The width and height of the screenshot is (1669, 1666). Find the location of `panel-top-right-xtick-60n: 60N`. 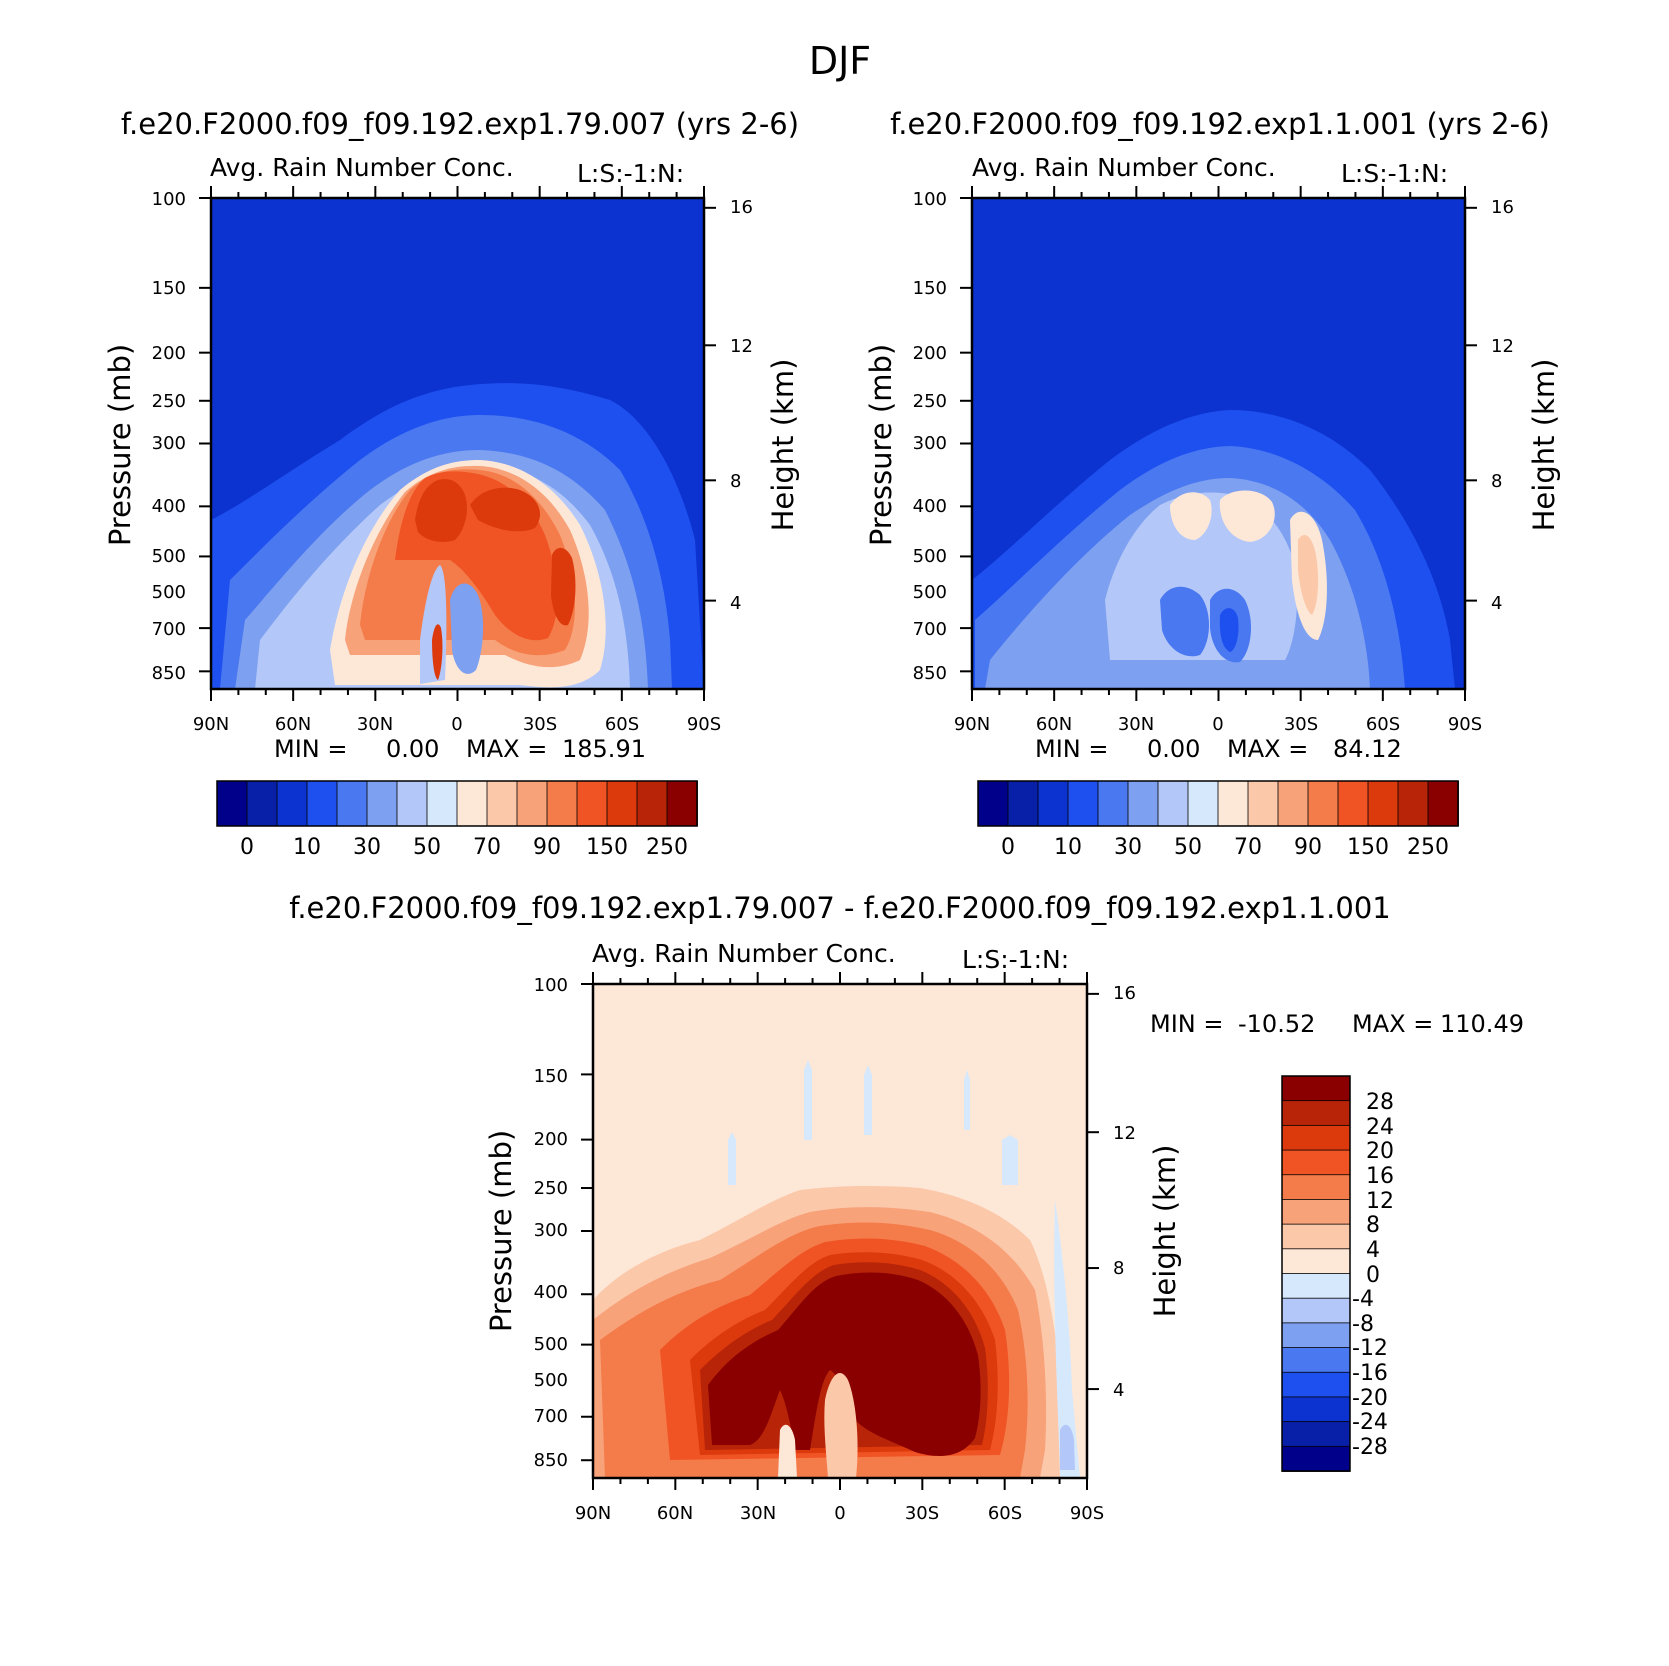

panel-top-right-xtick-60n: 60N is located at coordinates (1054, 724).